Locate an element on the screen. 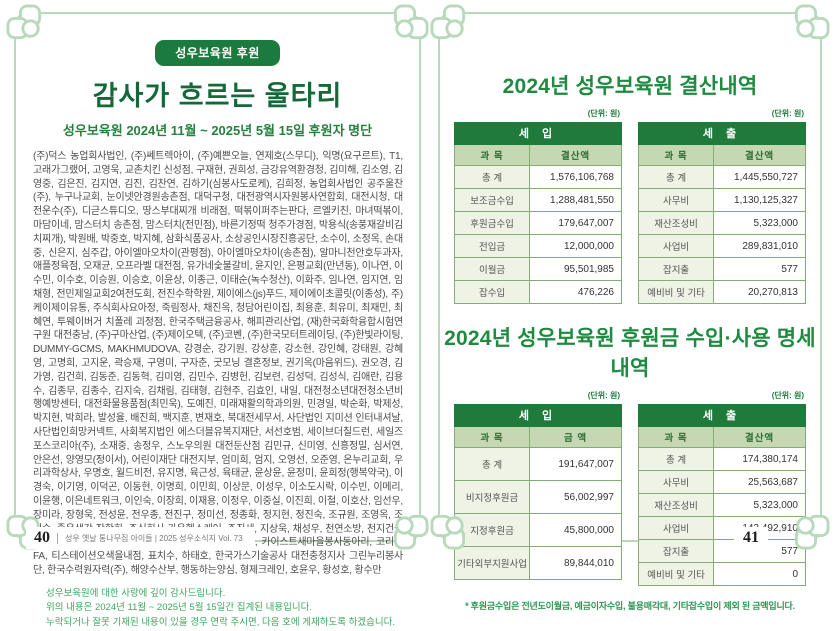  page-number: 41 is located at coordinates (751, 537).